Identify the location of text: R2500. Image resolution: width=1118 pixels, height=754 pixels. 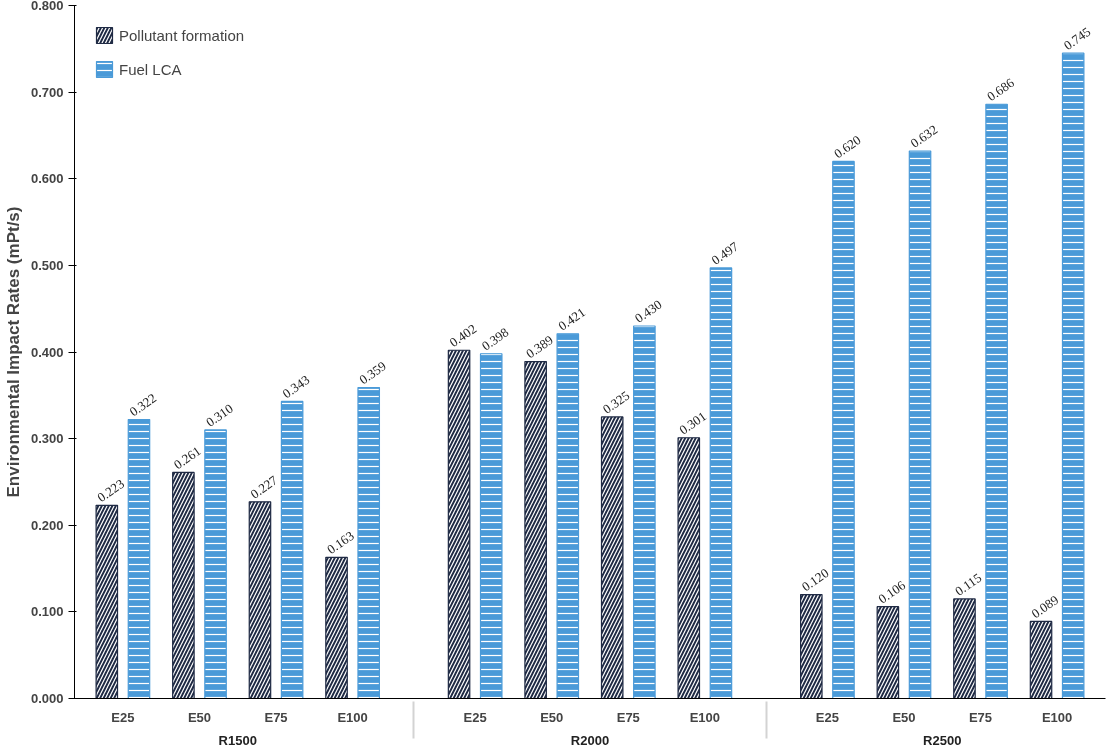
(942, 740).